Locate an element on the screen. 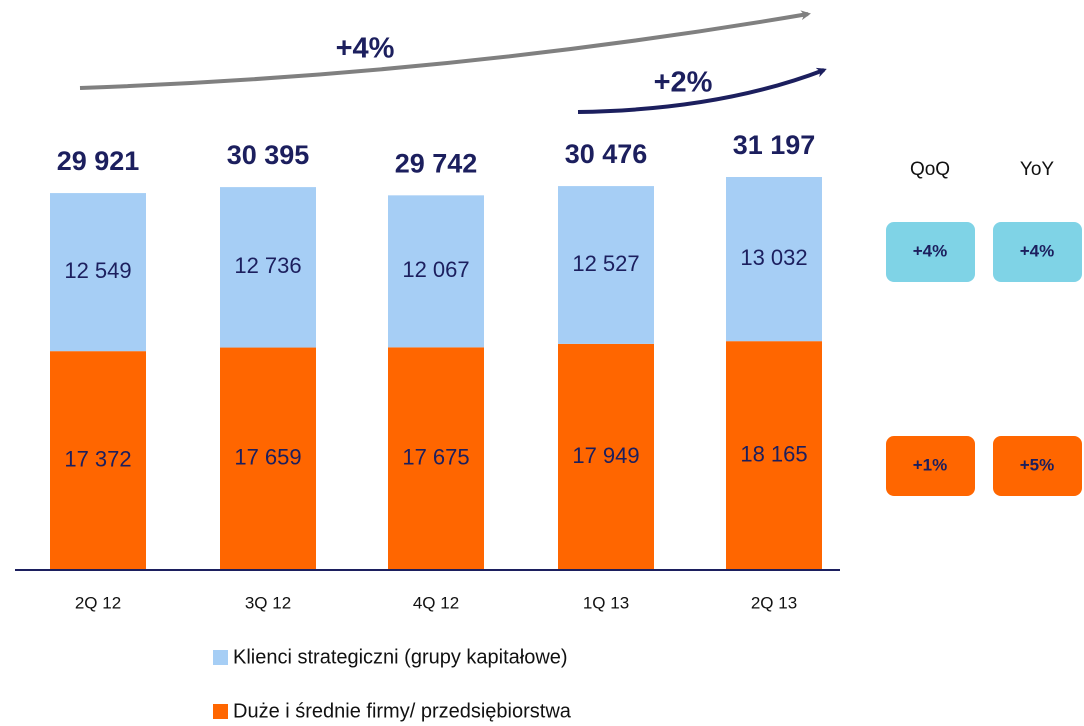 Image resolution: width=1084 pixels, height=726 pixels. annotation: +2% is located at coordinates (683, 83).